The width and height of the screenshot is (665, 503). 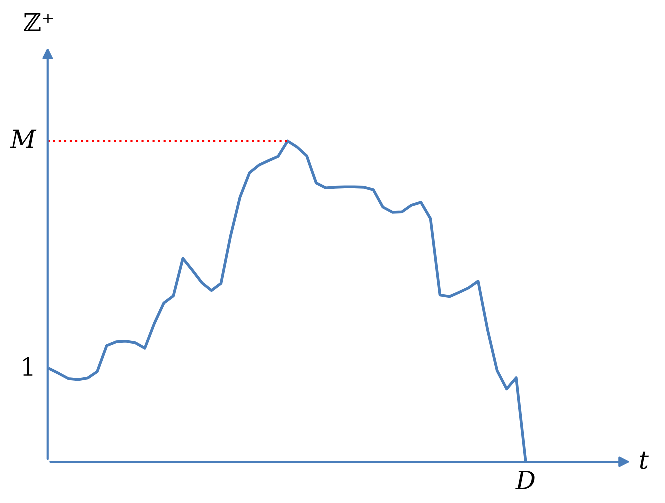 What do you see at coordinates (645, 461) in the screenshot?
I see `x-axis-title: t` at bounding box center [645, 461].